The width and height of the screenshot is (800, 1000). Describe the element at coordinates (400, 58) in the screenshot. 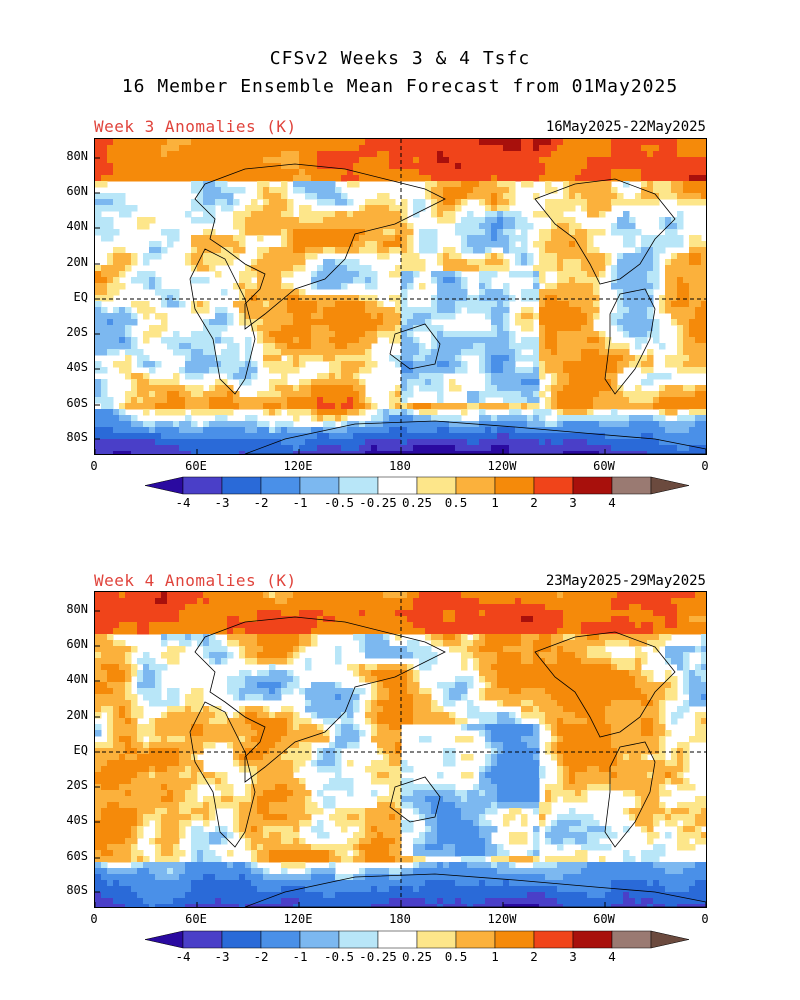

I see `figure-title-line1: CFSv2 Weeks 3 & 4 Tsfc` at that location.